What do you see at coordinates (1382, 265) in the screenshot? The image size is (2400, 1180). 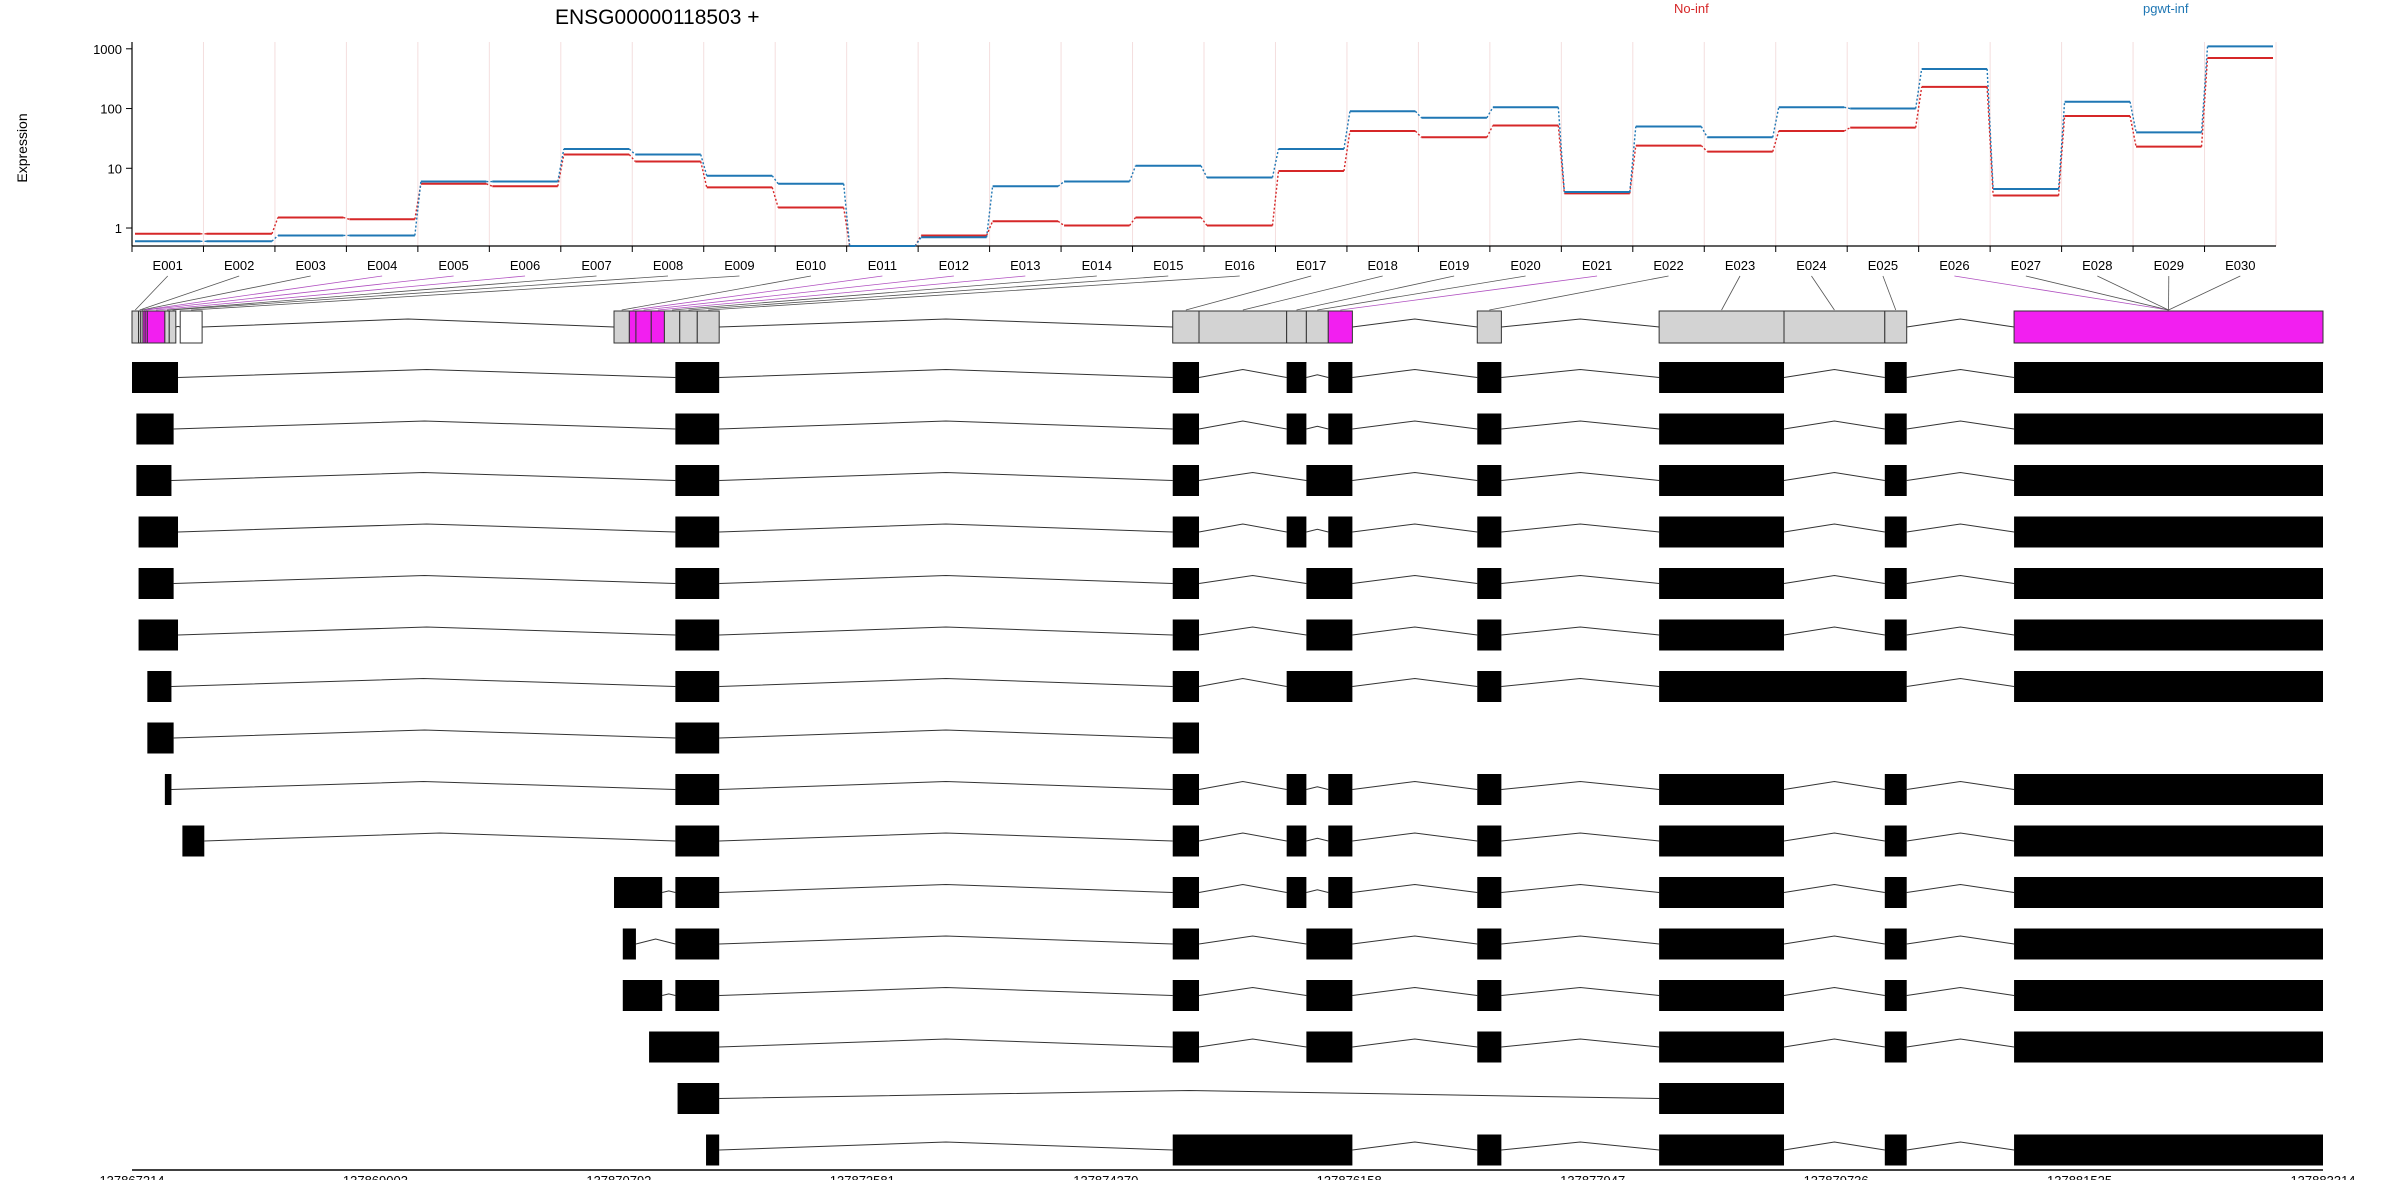 I see `x-tick-label: E018` at bounding box center [1382, 265].